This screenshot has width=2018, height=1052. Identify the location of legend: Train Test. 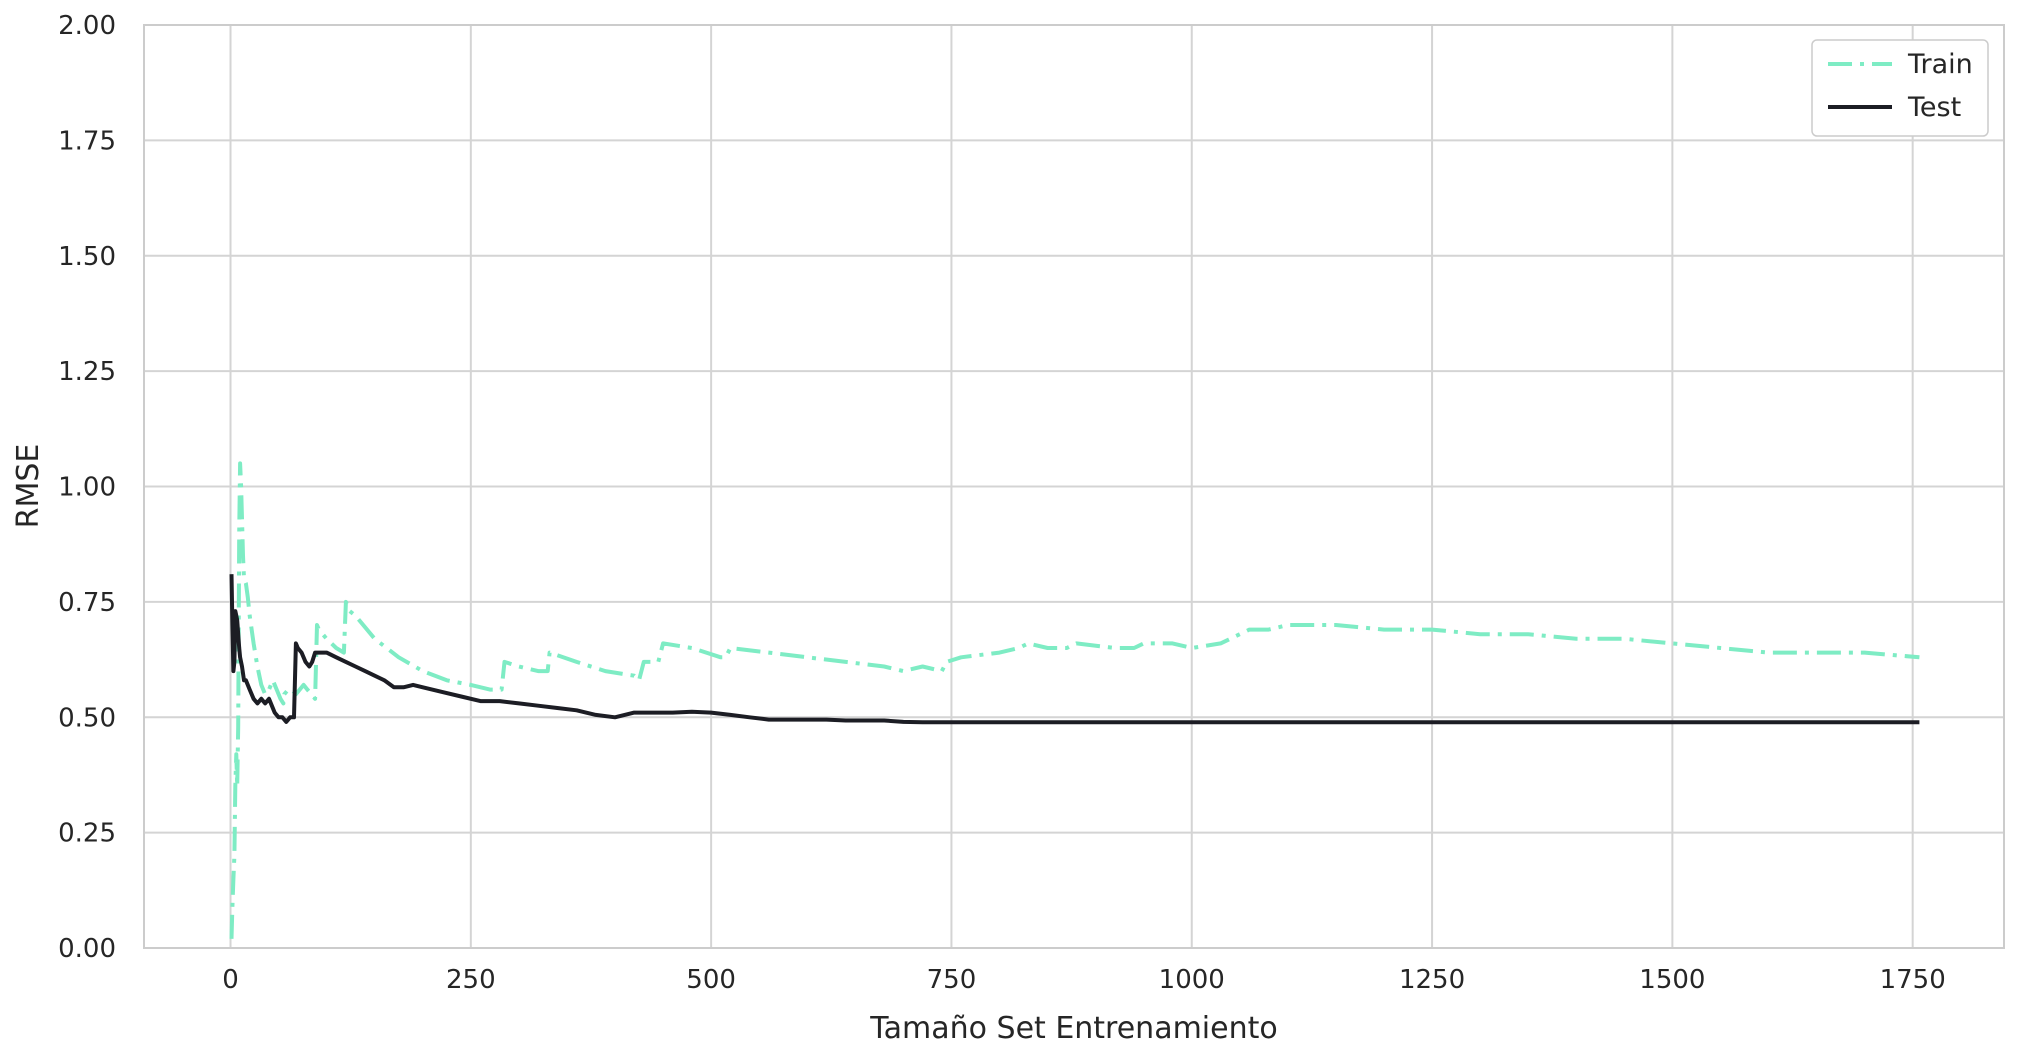
(1900, 88).